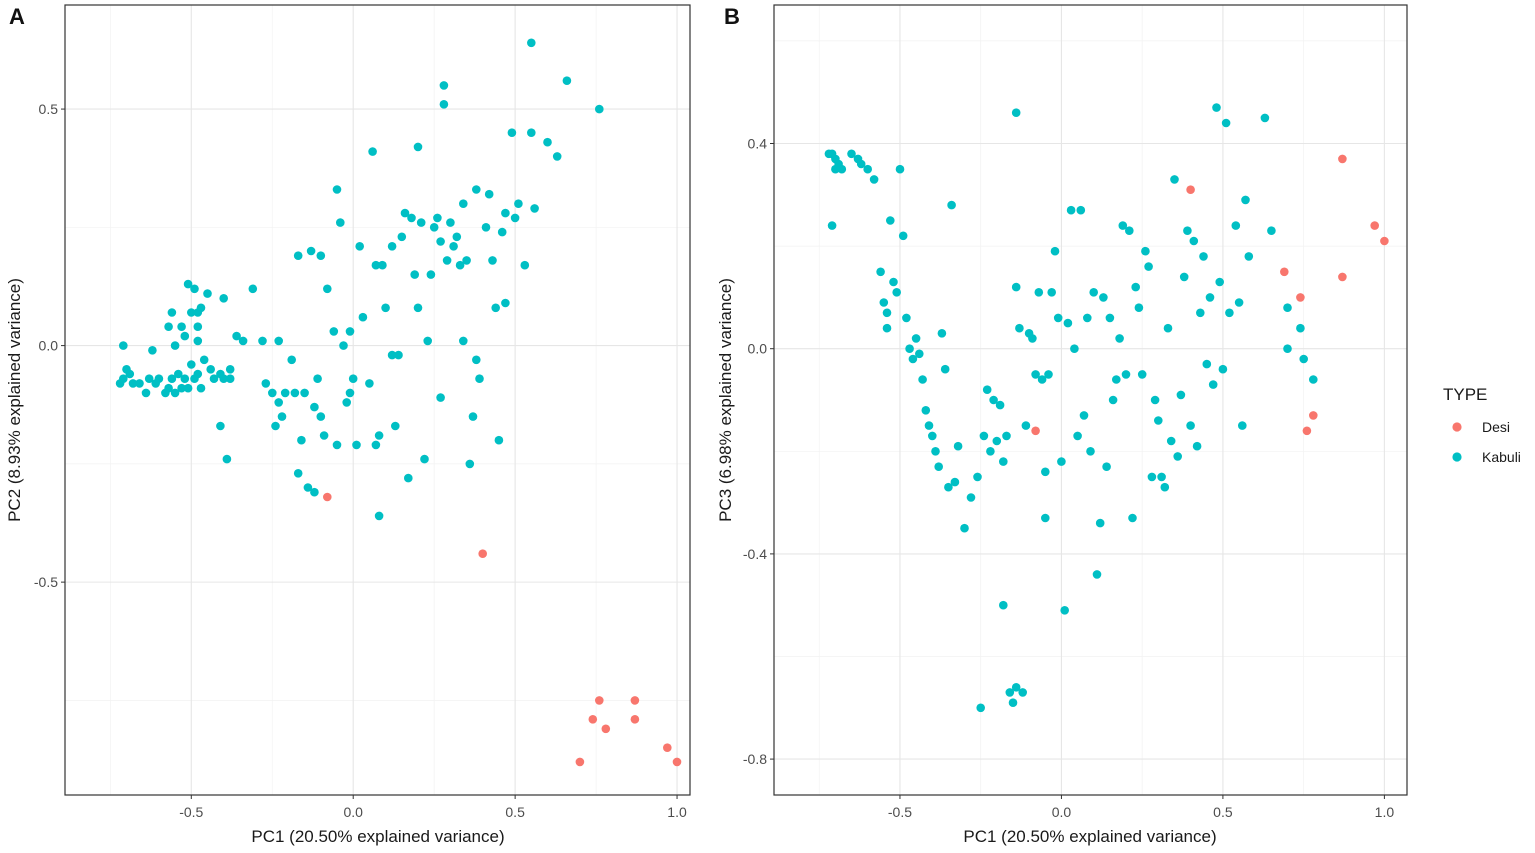 The image size is (1535, 853). Describe the element at coordinates (755, 759) in the screenshot. I see `panel-b-y-tick-label: -0.8` at that location.